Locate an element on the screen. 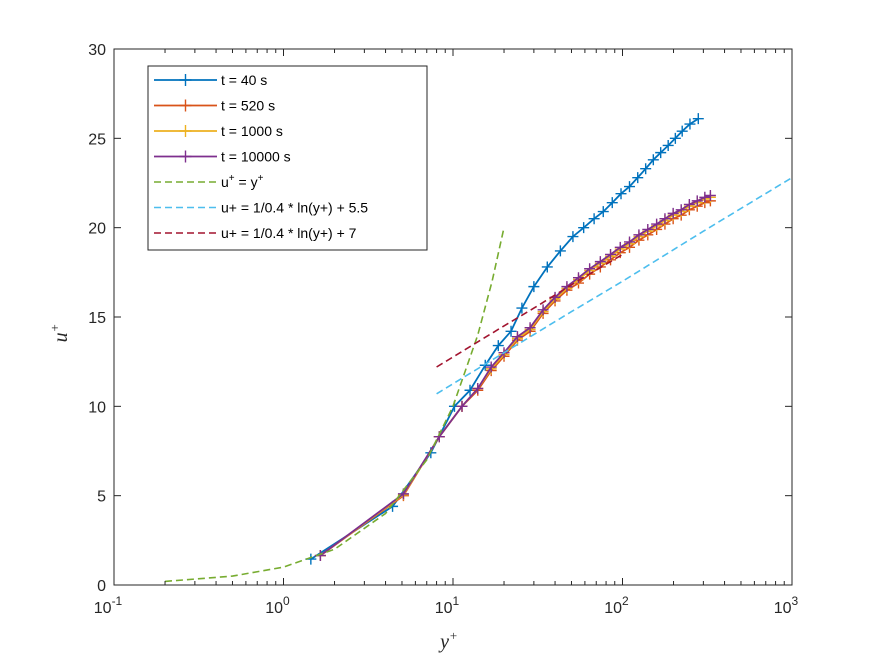 The image size is (875, 657). legend-item: u+ = 1/0.4 * ln(y+) + 7 is located at coordinates (255, 233).